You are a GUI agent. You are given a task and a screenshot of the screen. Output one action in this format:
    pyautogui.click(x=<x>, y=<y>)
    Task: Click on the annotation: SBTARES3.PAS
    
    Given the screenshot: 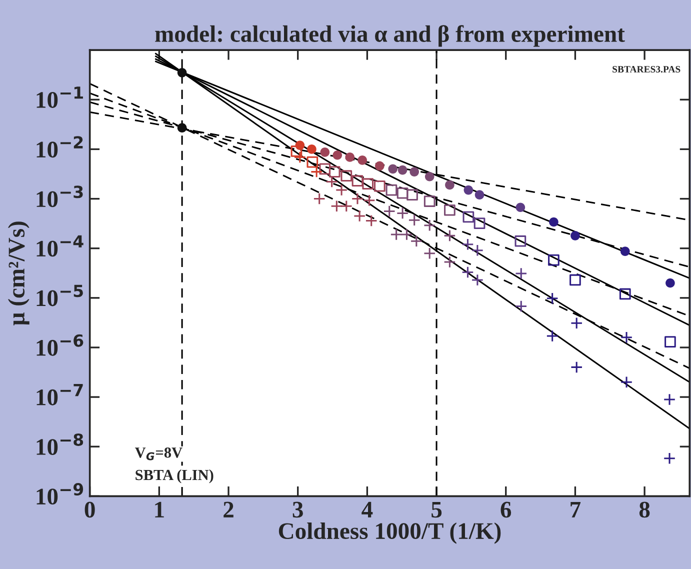 What is the action you would take?
    pyautogui.click(x=646, y=69)
    